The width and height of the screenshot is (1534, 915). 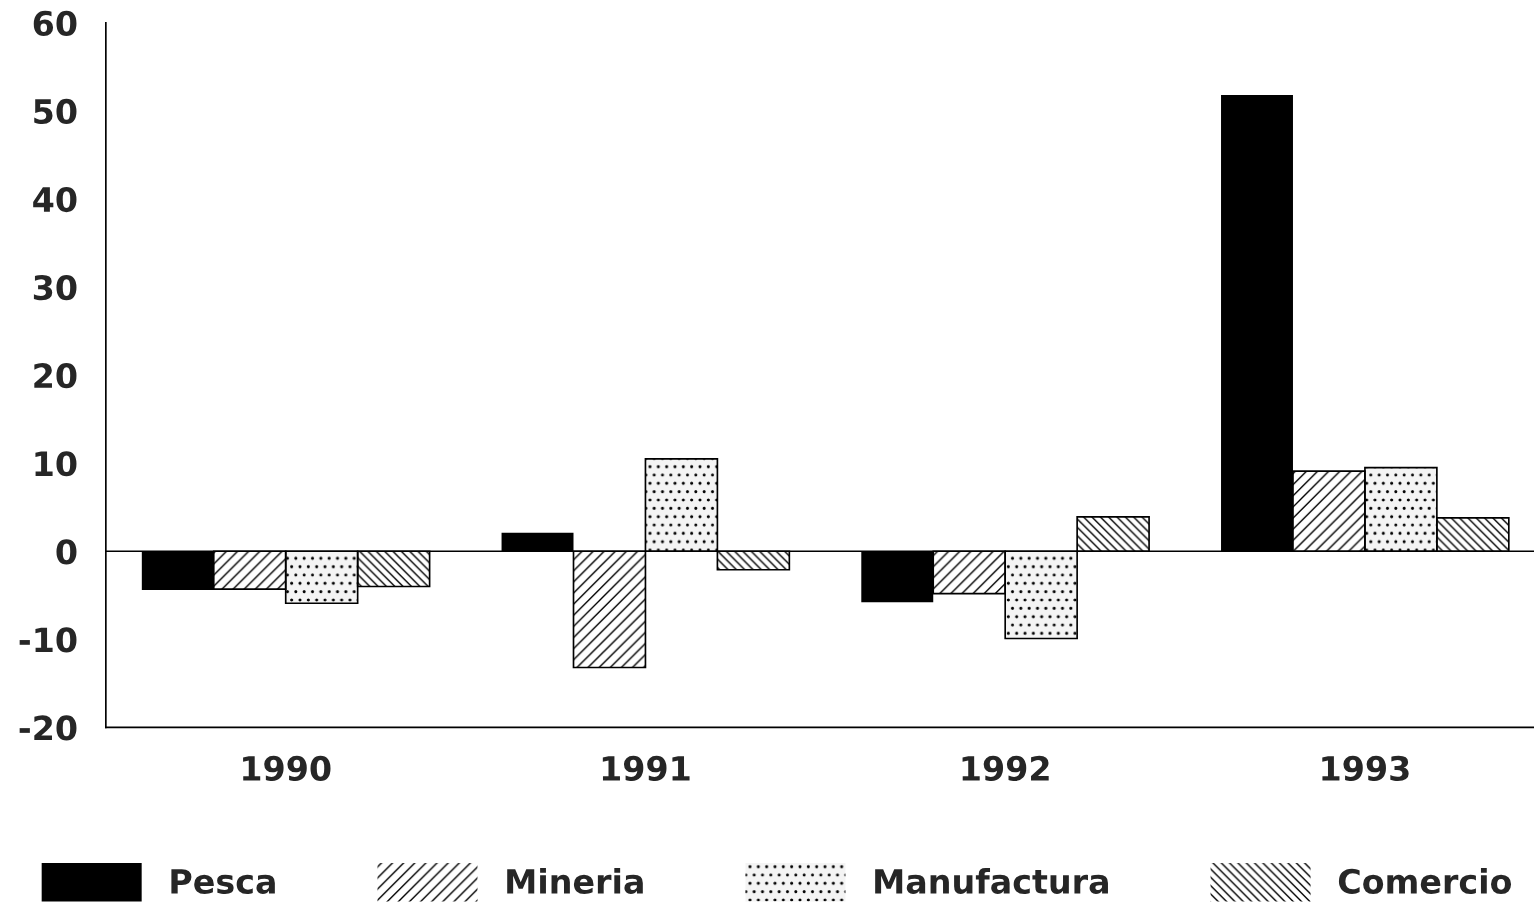 I want to click on y-tick-label: 50, so click(x=55, y=111).